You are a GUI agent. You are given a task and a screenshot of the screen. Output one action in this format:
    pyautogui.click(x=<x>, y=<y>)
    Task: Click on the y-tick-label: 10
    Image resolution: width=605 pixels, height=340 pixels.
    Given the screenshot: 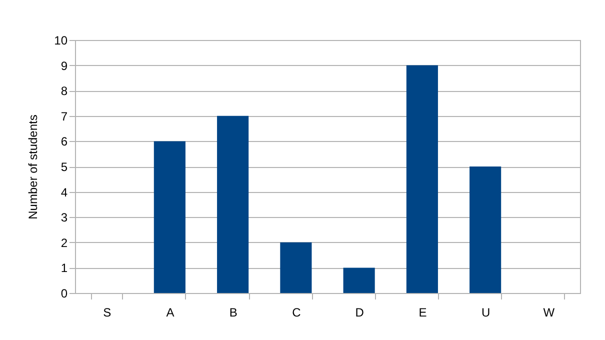 What is the action you would take?
    pyautogui.click(x=61, y=41)
    